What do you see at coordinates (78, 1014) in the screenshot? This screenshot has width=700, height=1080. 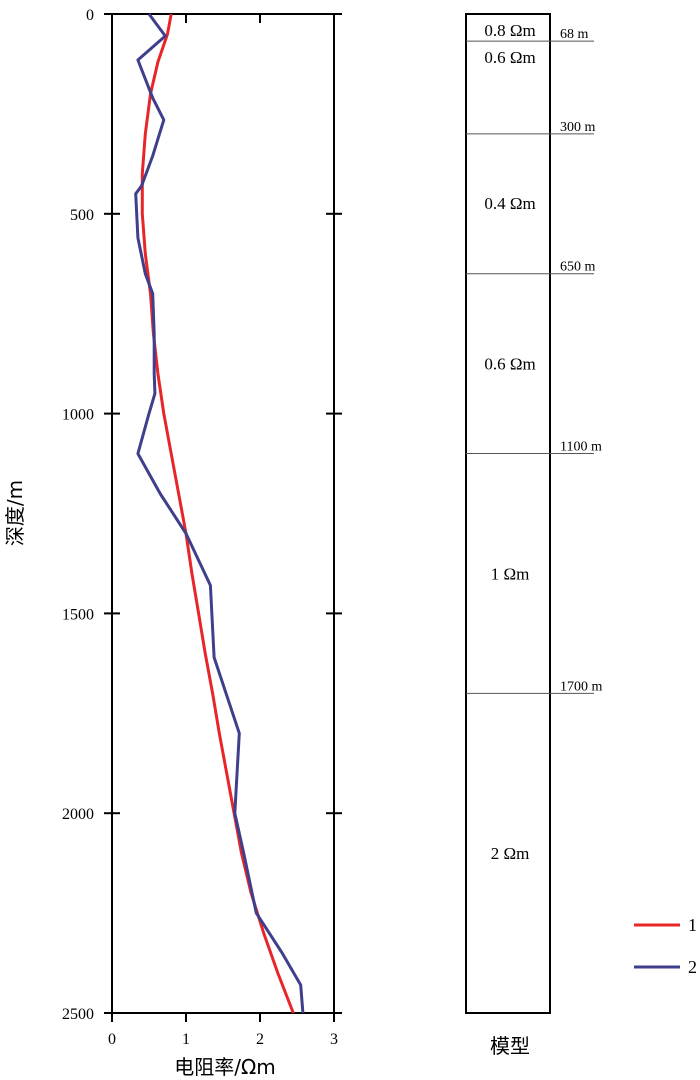 I see `y-tick-label: 2500` at bounding box center [78, 1014].